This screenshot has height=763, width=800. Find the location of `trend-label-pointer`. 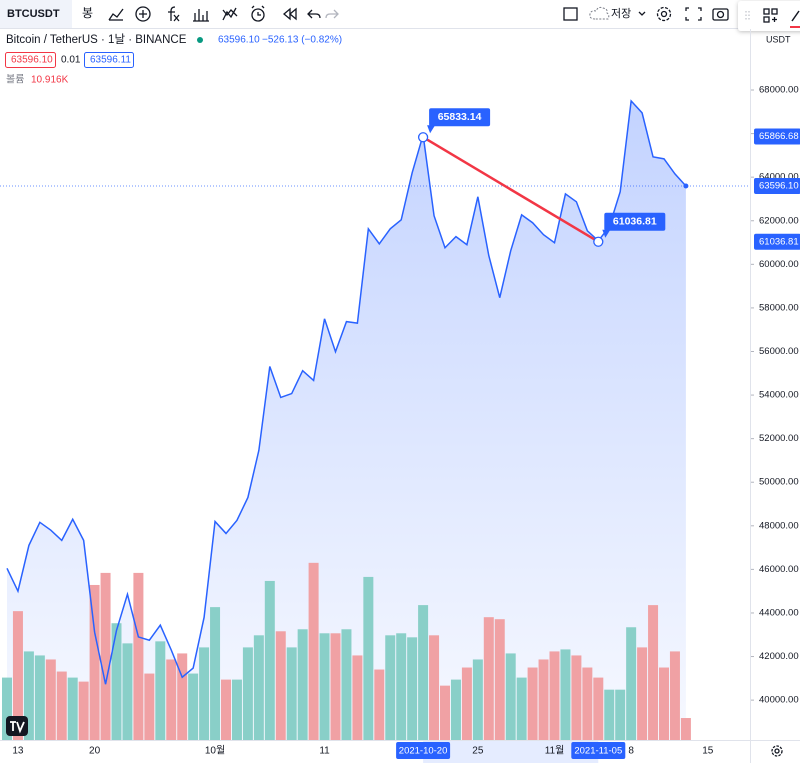

trend-label-pointer is located at coordinates (431, 129).